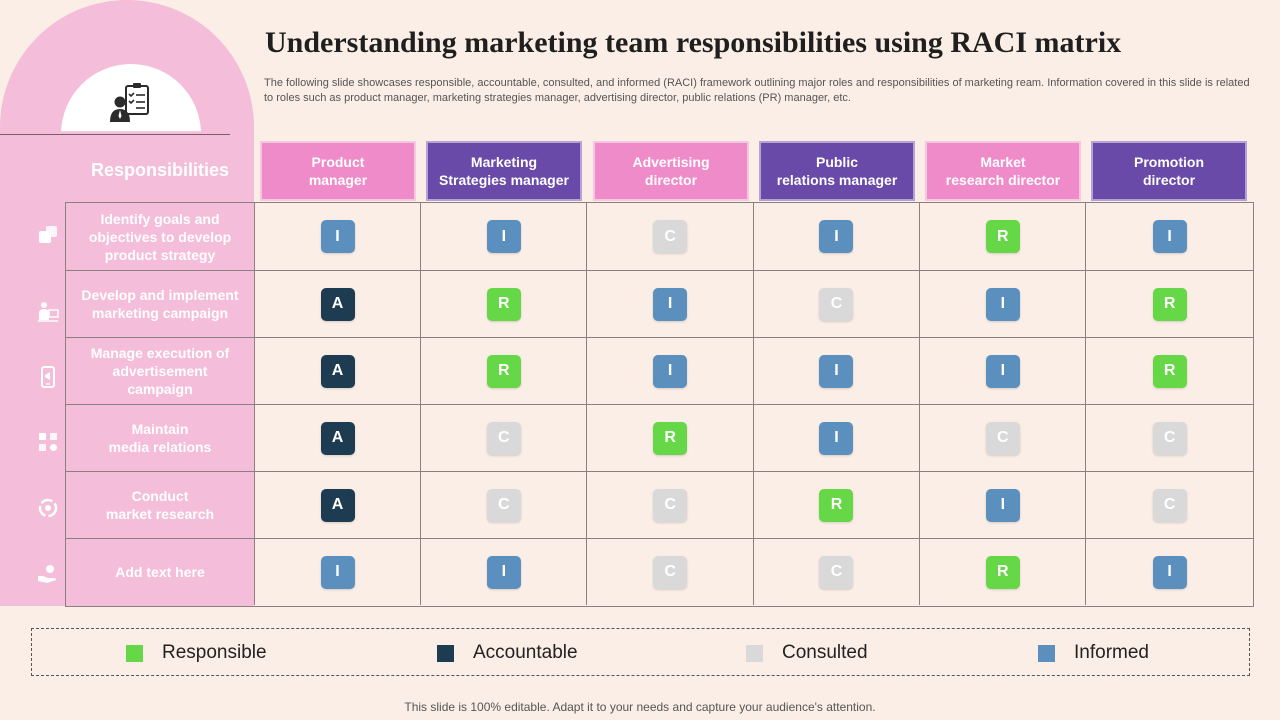 This screenshot has height=720, width=1280. I want to click on legend-label: Consulted, so click(825, 652).